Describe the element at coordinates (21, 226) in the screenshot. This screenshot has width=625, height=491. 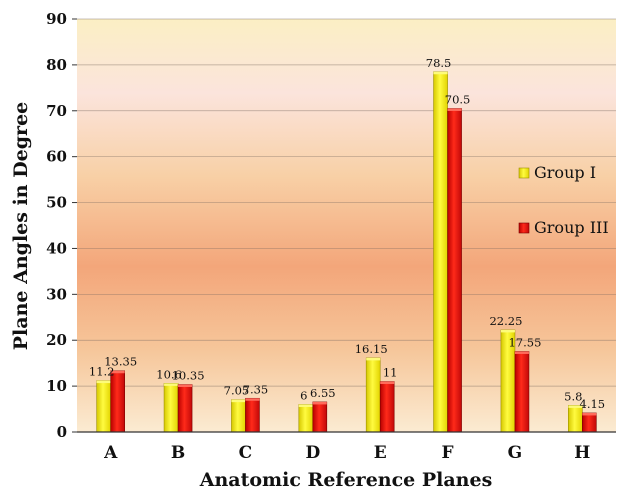
I see `y-axis-title: Plane Angles in Degree` at that location.